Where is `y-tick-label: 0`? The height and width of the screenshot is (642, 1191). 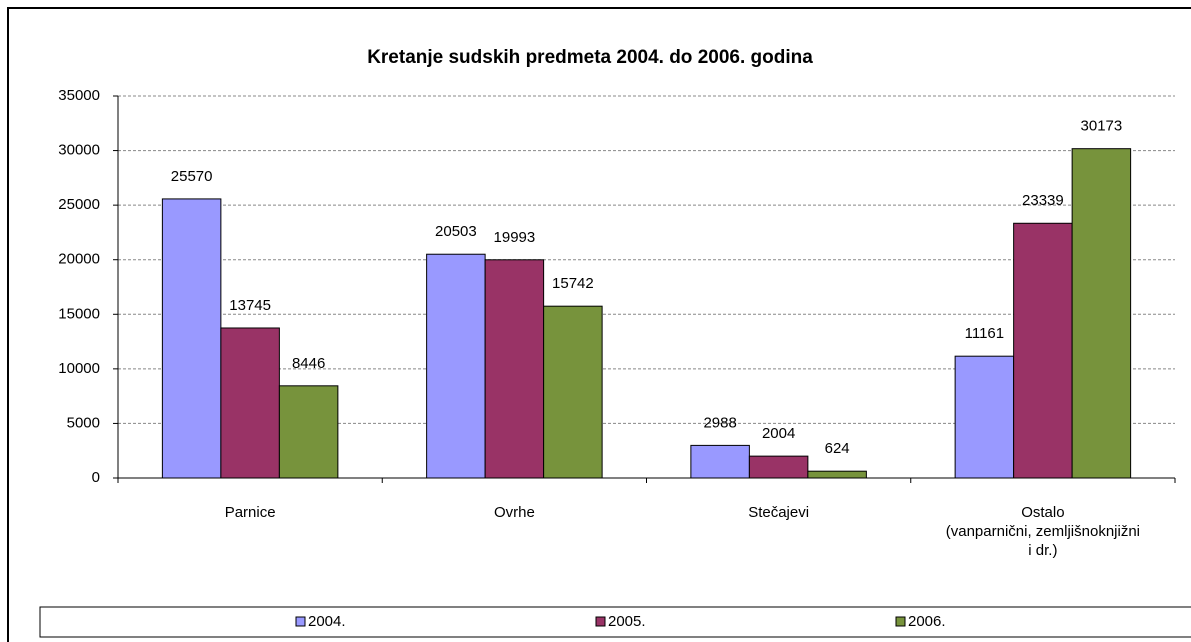
y-tick-label: 0 is located at coordinates (96, 477).